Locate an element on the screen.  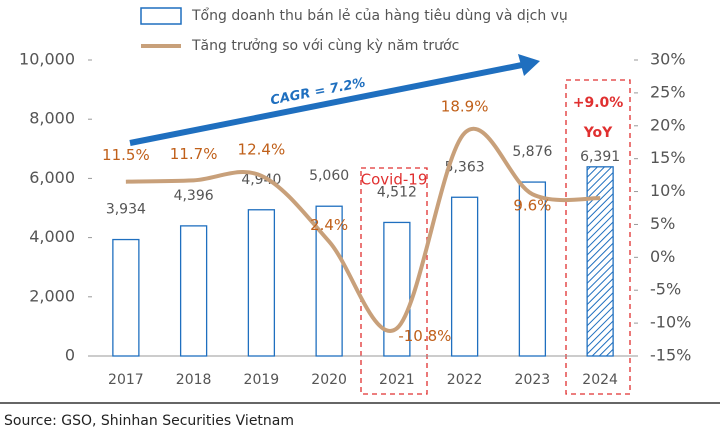
yoy-label: YoY is located at coordinates (598, 133).